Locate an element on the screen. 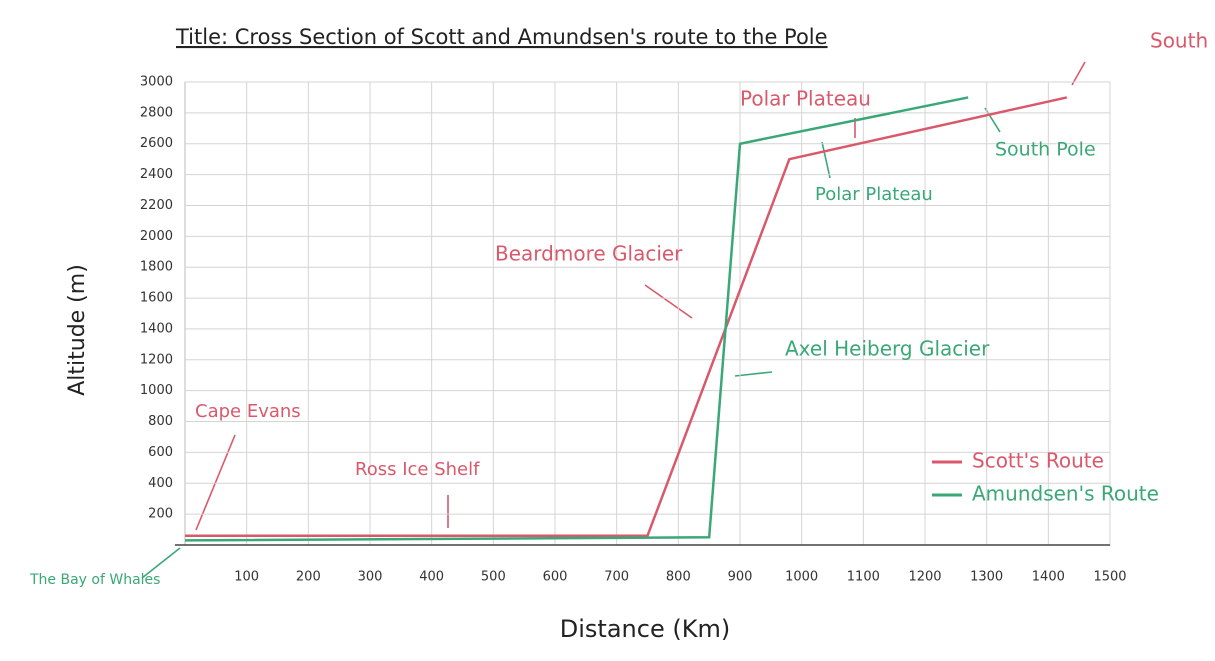  x-tick-label: 1000 is located at coordinates (801, 577).